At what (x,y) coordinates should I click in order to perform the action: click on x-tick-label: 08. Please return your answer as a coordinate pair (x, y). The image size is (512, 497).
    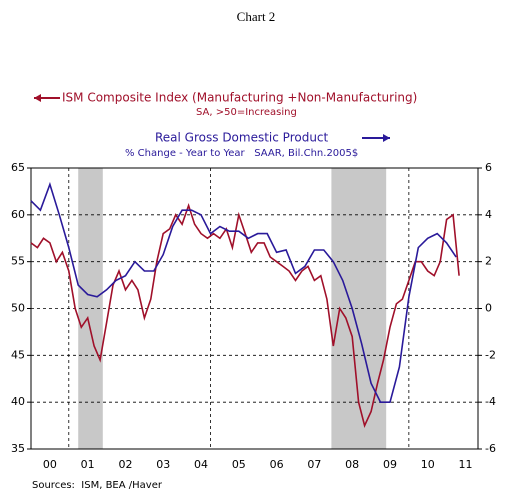
    Looking at the image, I should click on (352, 464).